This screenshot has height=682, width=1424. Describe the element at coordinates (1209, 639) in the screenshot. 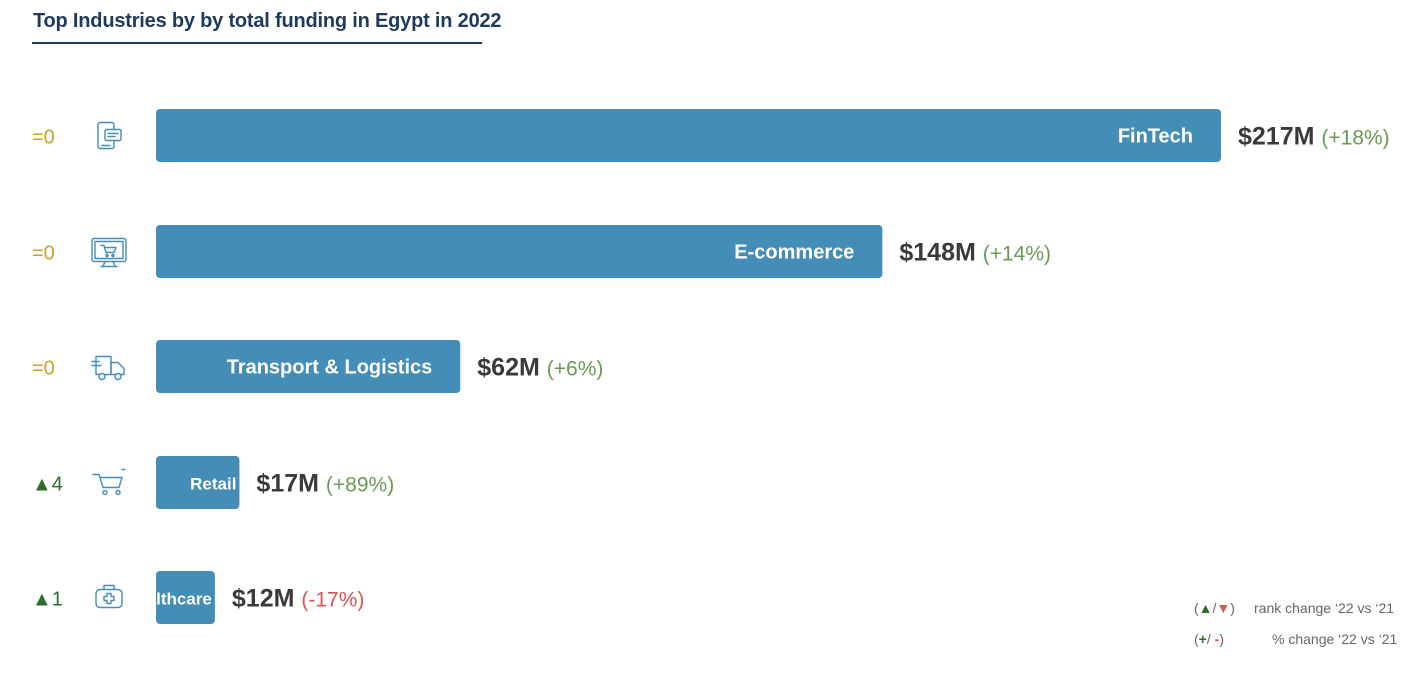

I see `legend-pct-symbols: (+/ -)` at that location.